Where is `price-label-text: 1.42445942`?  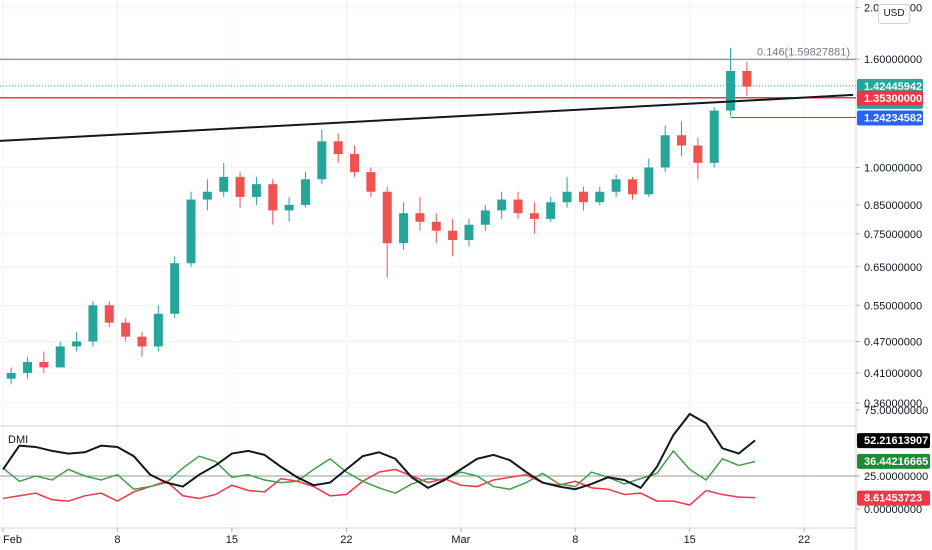
price-label-text: 1.42445942 is located at coordinates (893, 87).